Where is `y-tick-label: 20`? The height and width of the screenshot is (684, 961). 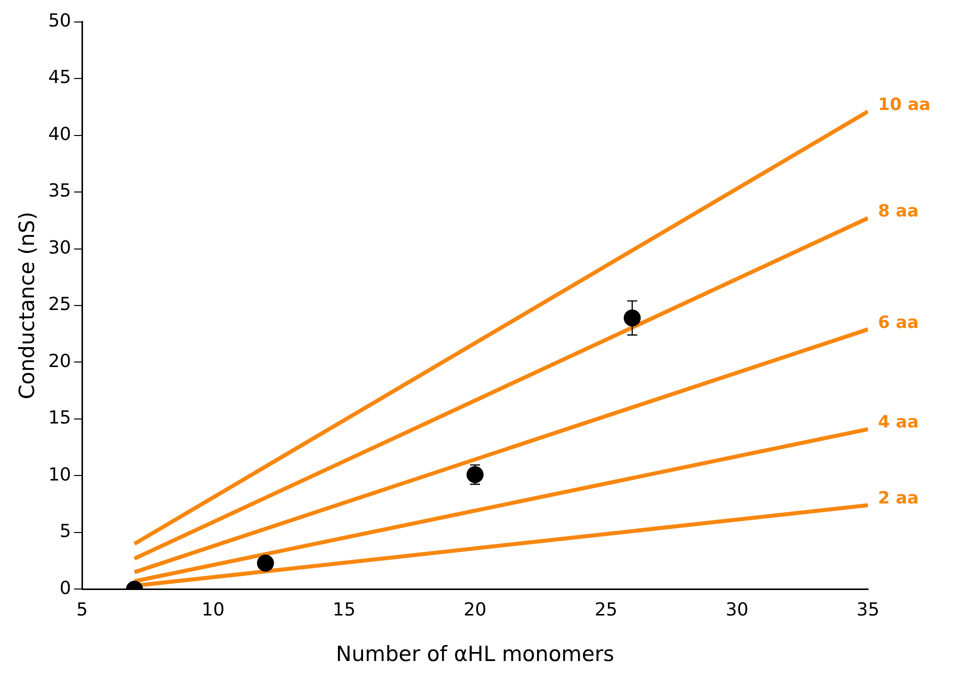
y-tick-label: 20 is located at coordinates (60, 361).